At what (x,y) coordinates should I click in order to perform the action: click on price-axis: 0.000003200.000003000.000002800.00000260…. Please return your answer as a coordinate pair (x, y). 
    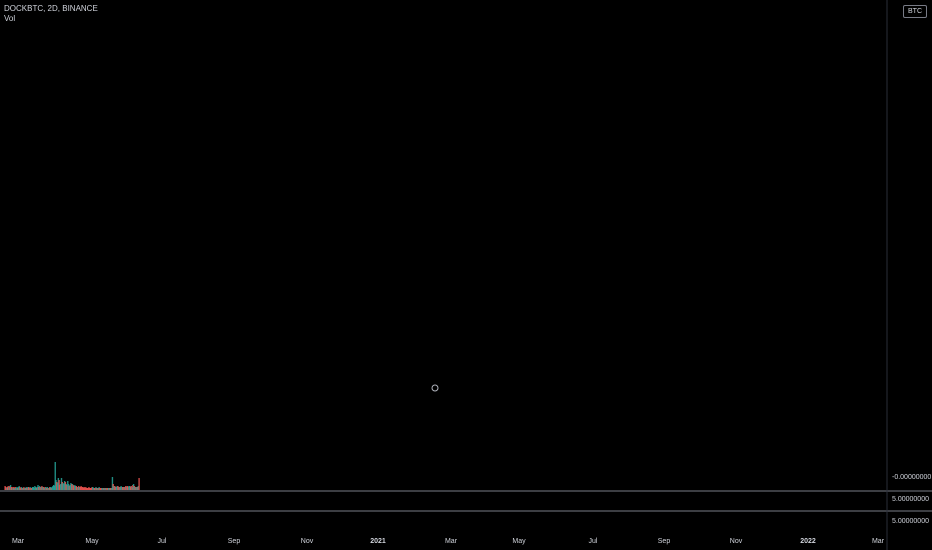
    Looking at the image, I should click on (910, 240).